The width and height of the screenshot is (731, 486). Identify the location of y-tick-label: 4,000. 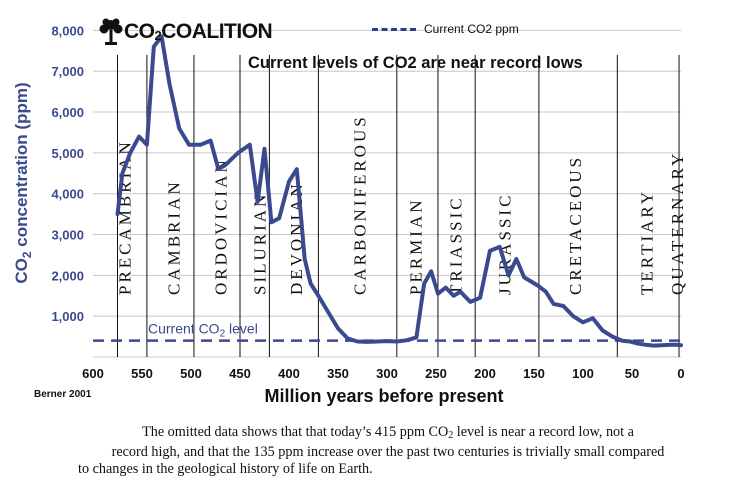
(67, 194).